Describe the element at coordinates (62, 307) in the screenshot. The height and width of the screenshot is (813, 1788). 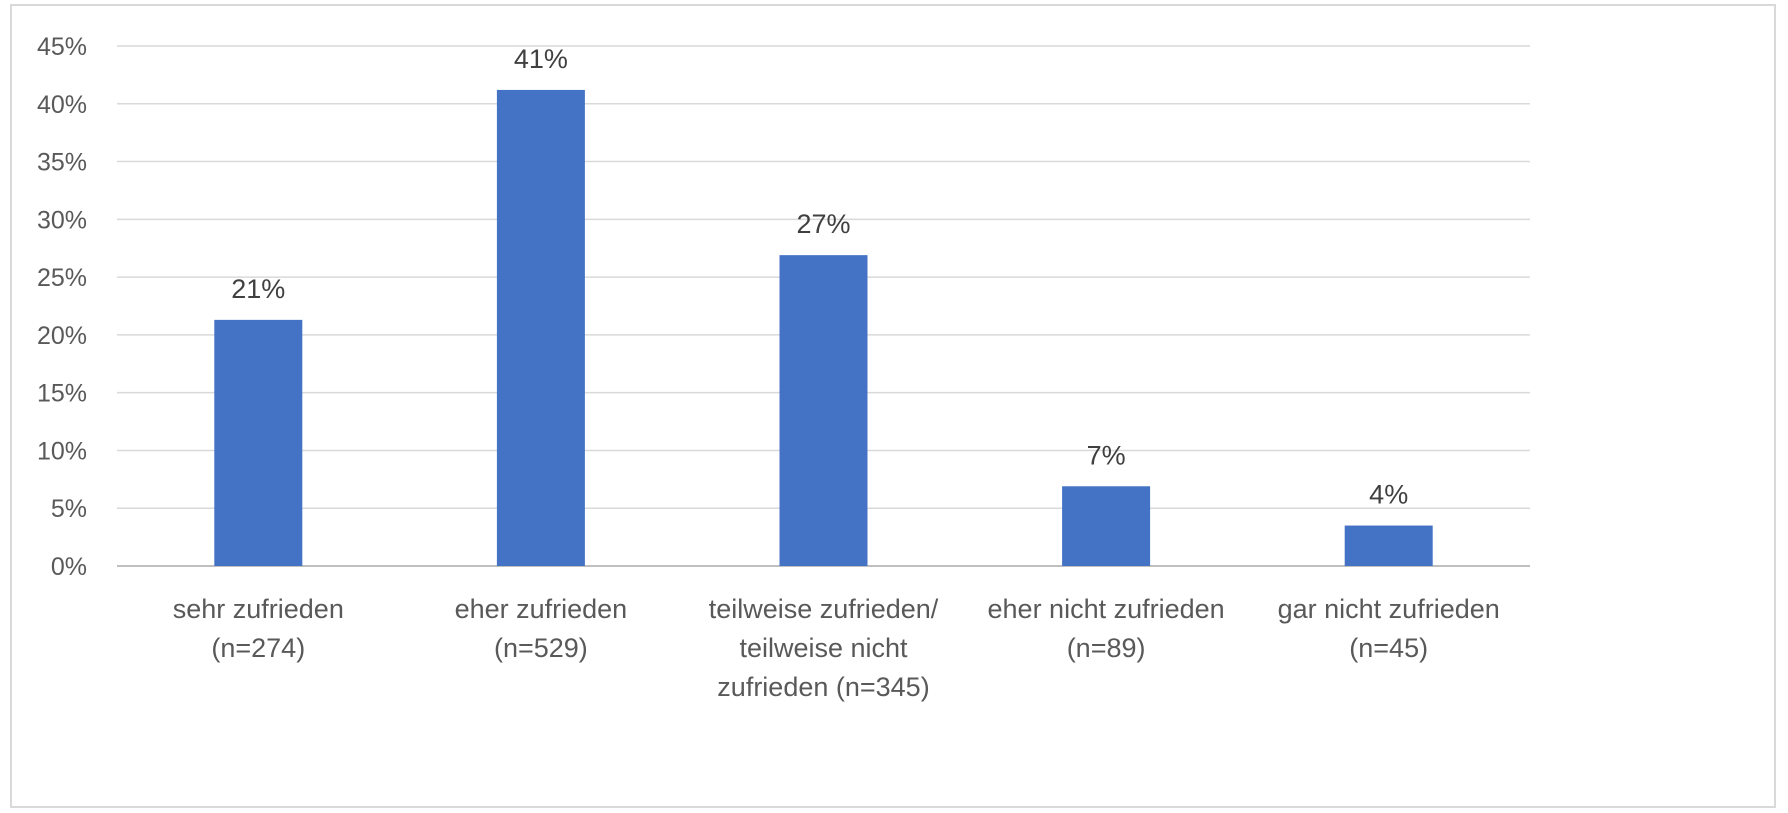
I see `y-axis-ticks: 0% 5% 10% 15% 20% 25% 30% 35% 40% 45%` at that location.